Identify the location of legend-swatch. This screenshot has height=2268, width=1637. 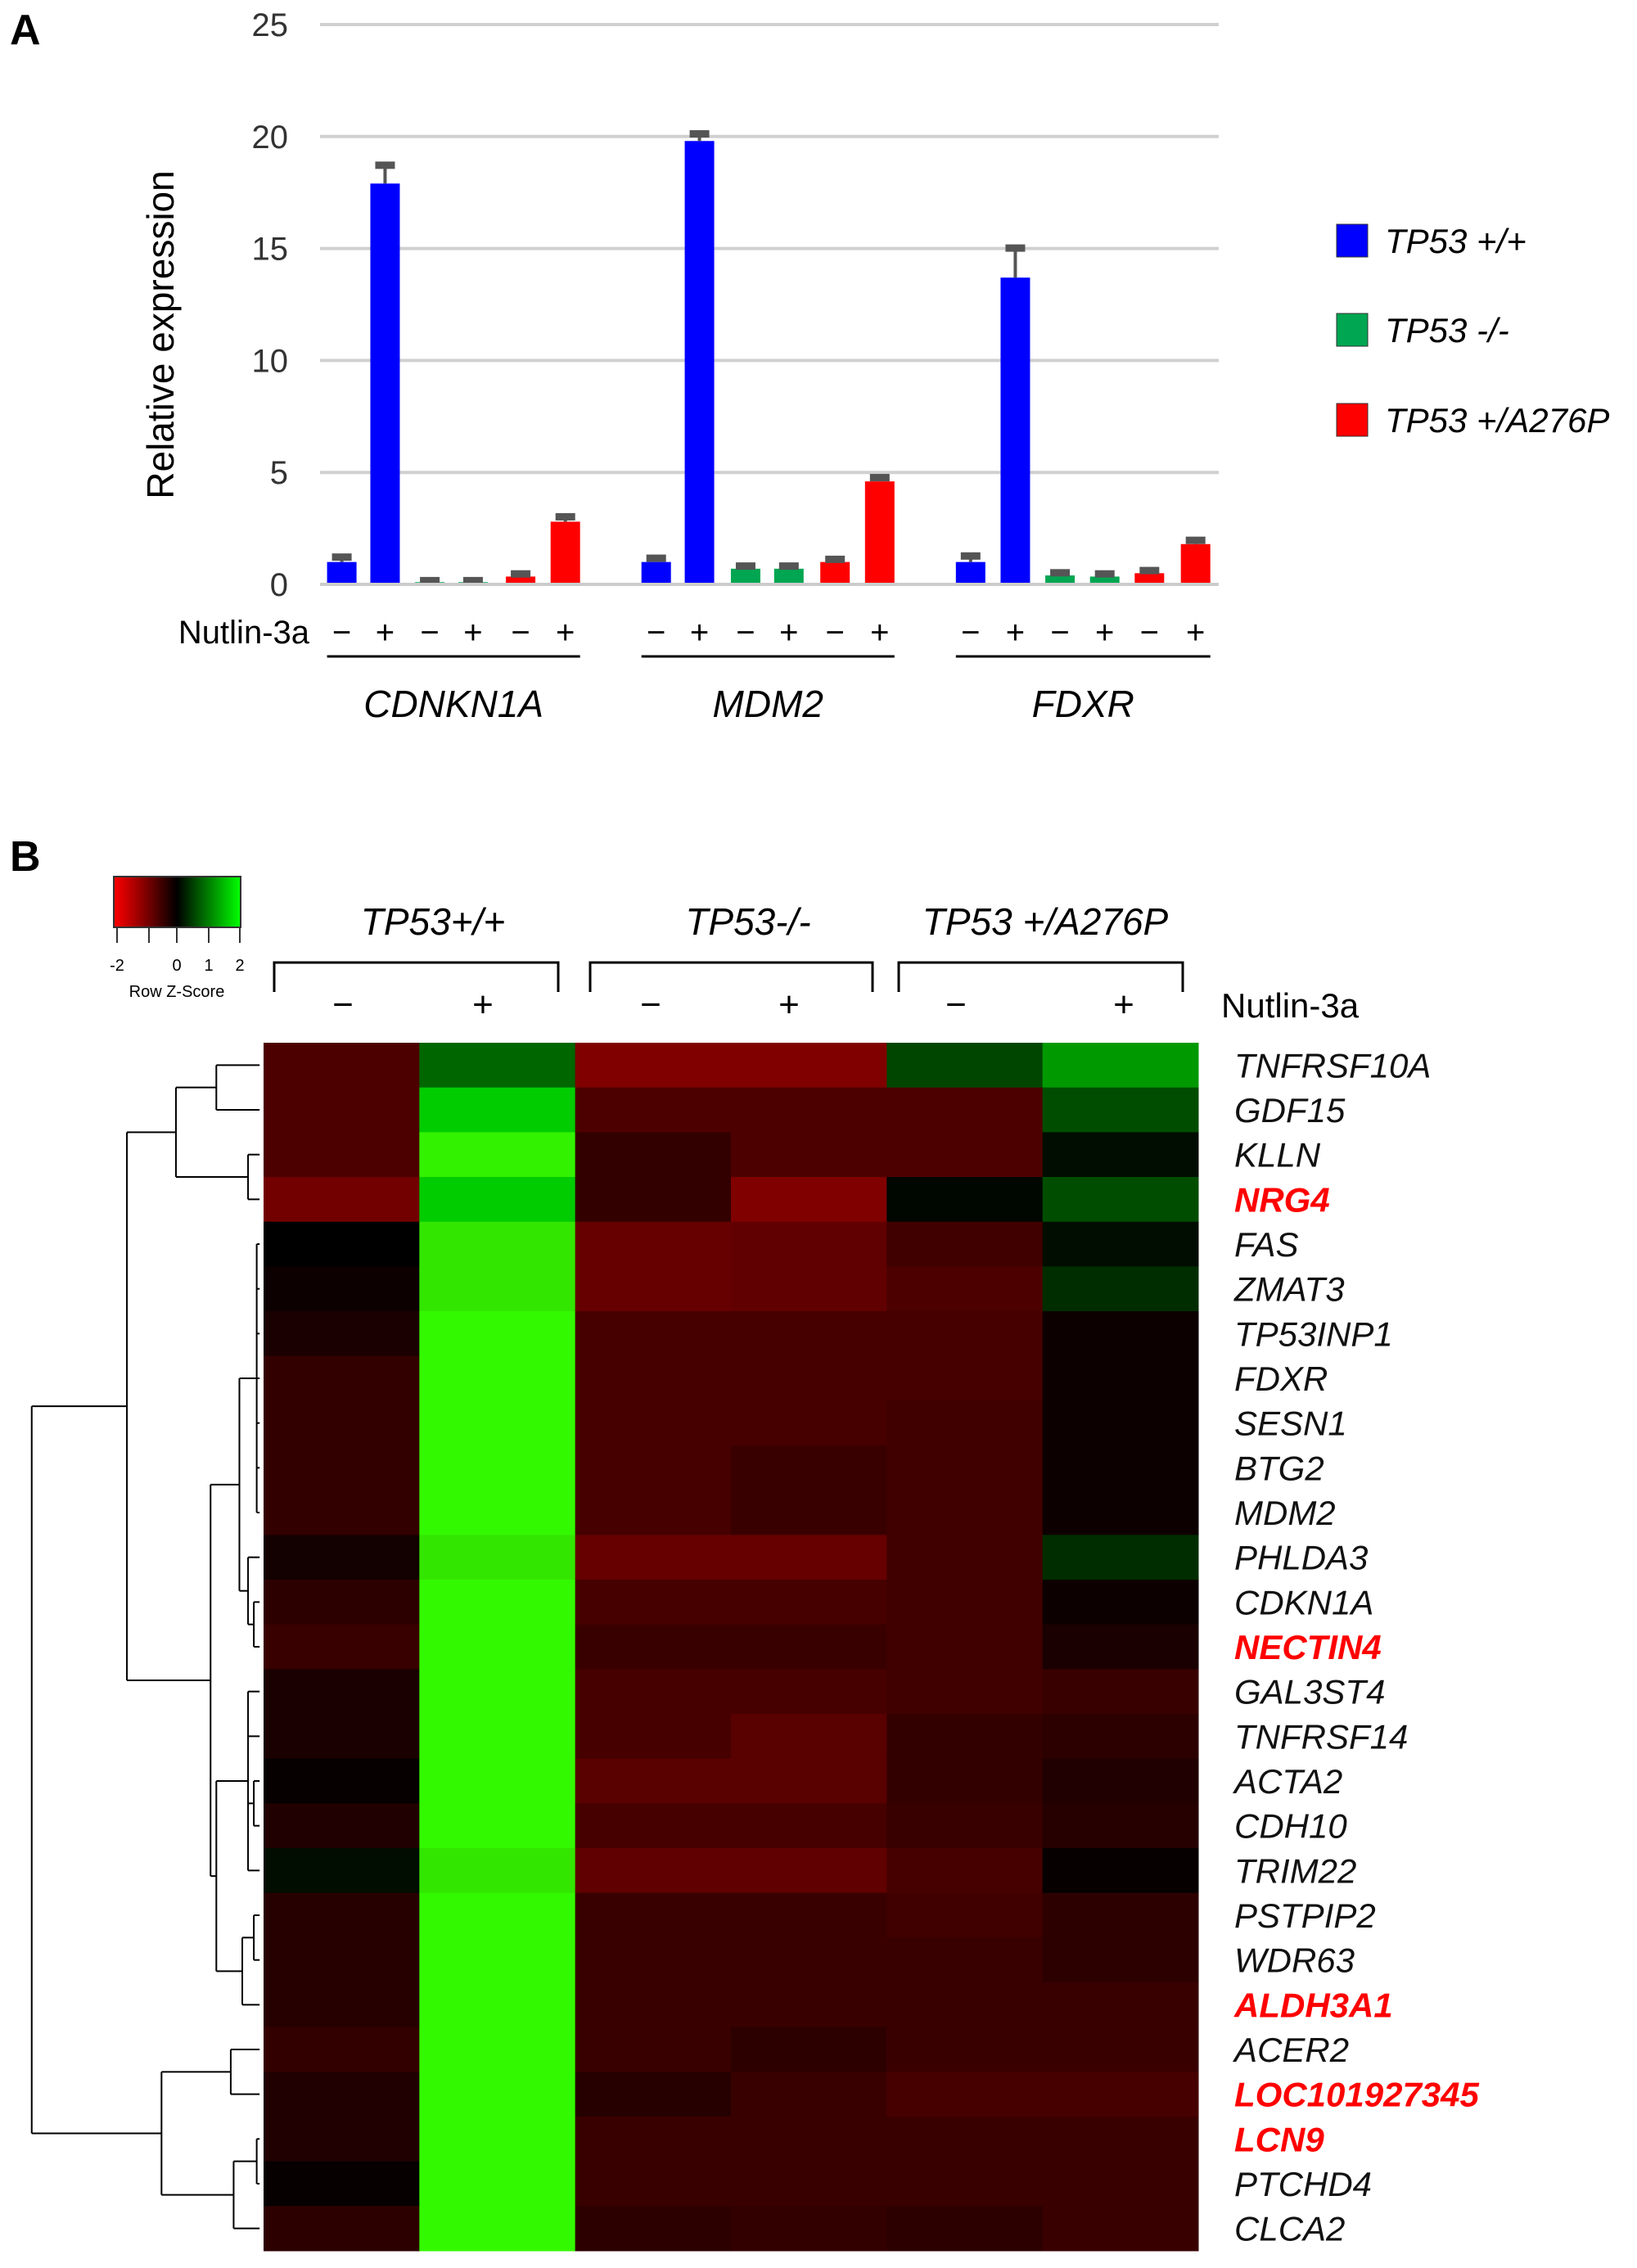
(1352, 420).